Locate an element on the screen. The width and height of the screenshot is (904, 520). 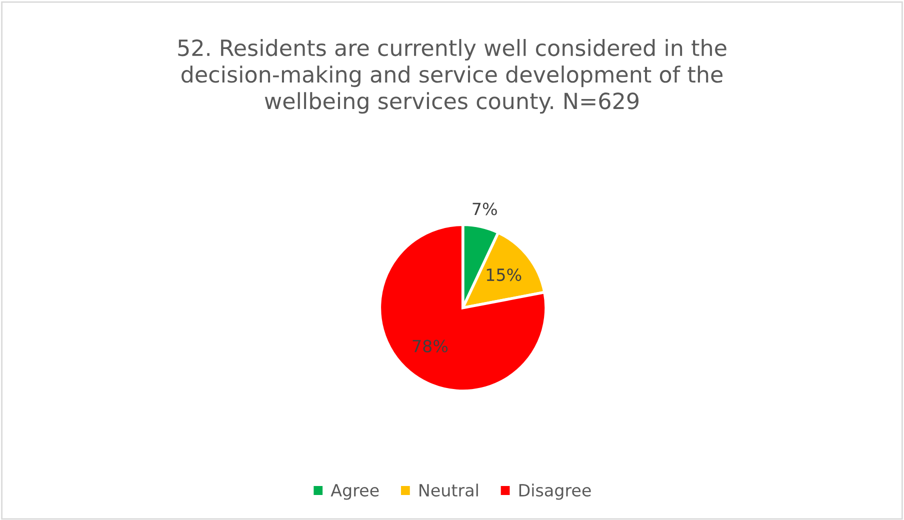
legend-label: Neutral is located at coordinates (449, 490).